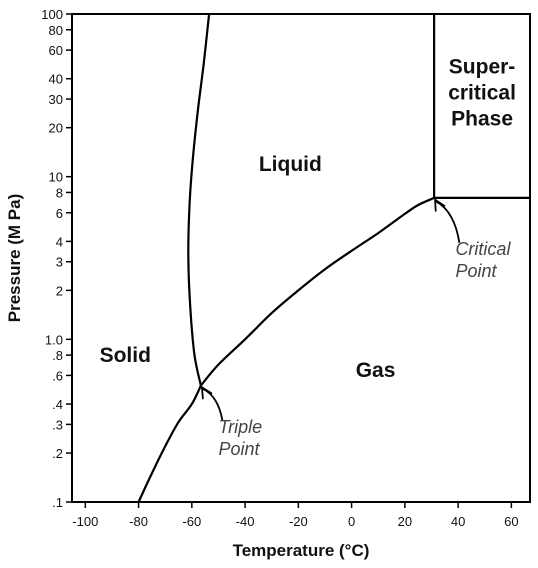  Describe the element at coordinates (245, 521) in the screenshot. I see `x-tick-label: -40` at that location.